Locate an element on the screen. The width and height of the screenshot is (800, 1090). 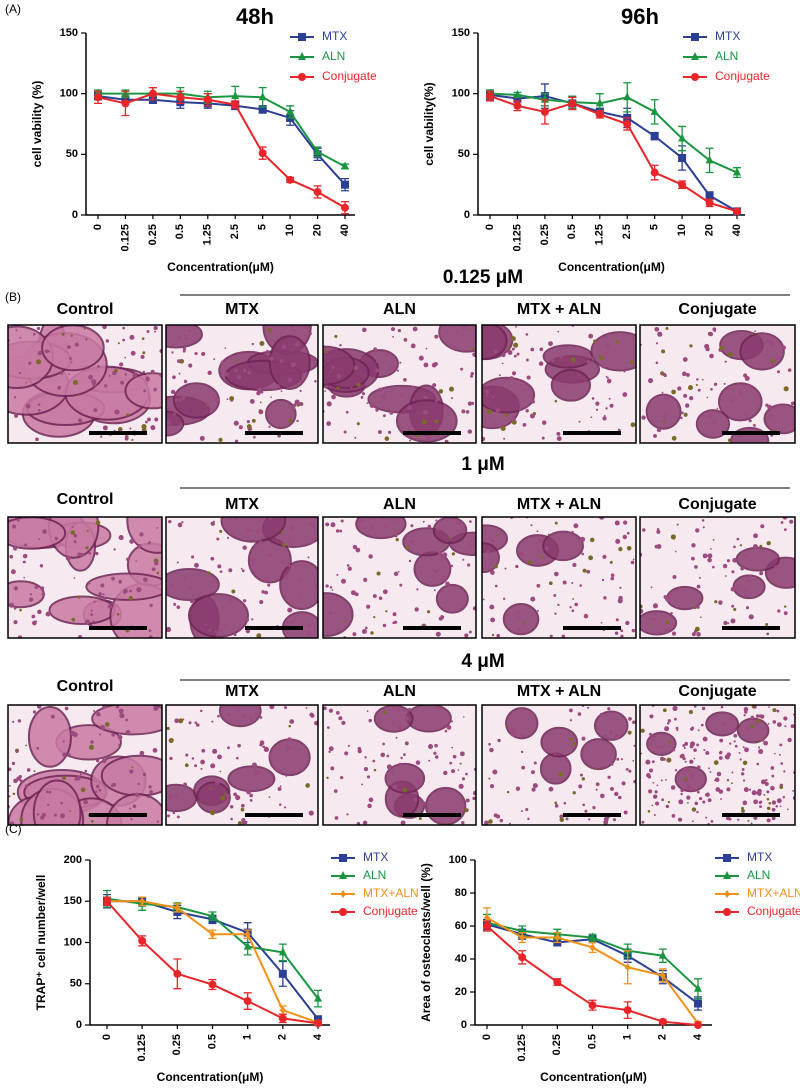
image-content is located at coordinates (717, 384).